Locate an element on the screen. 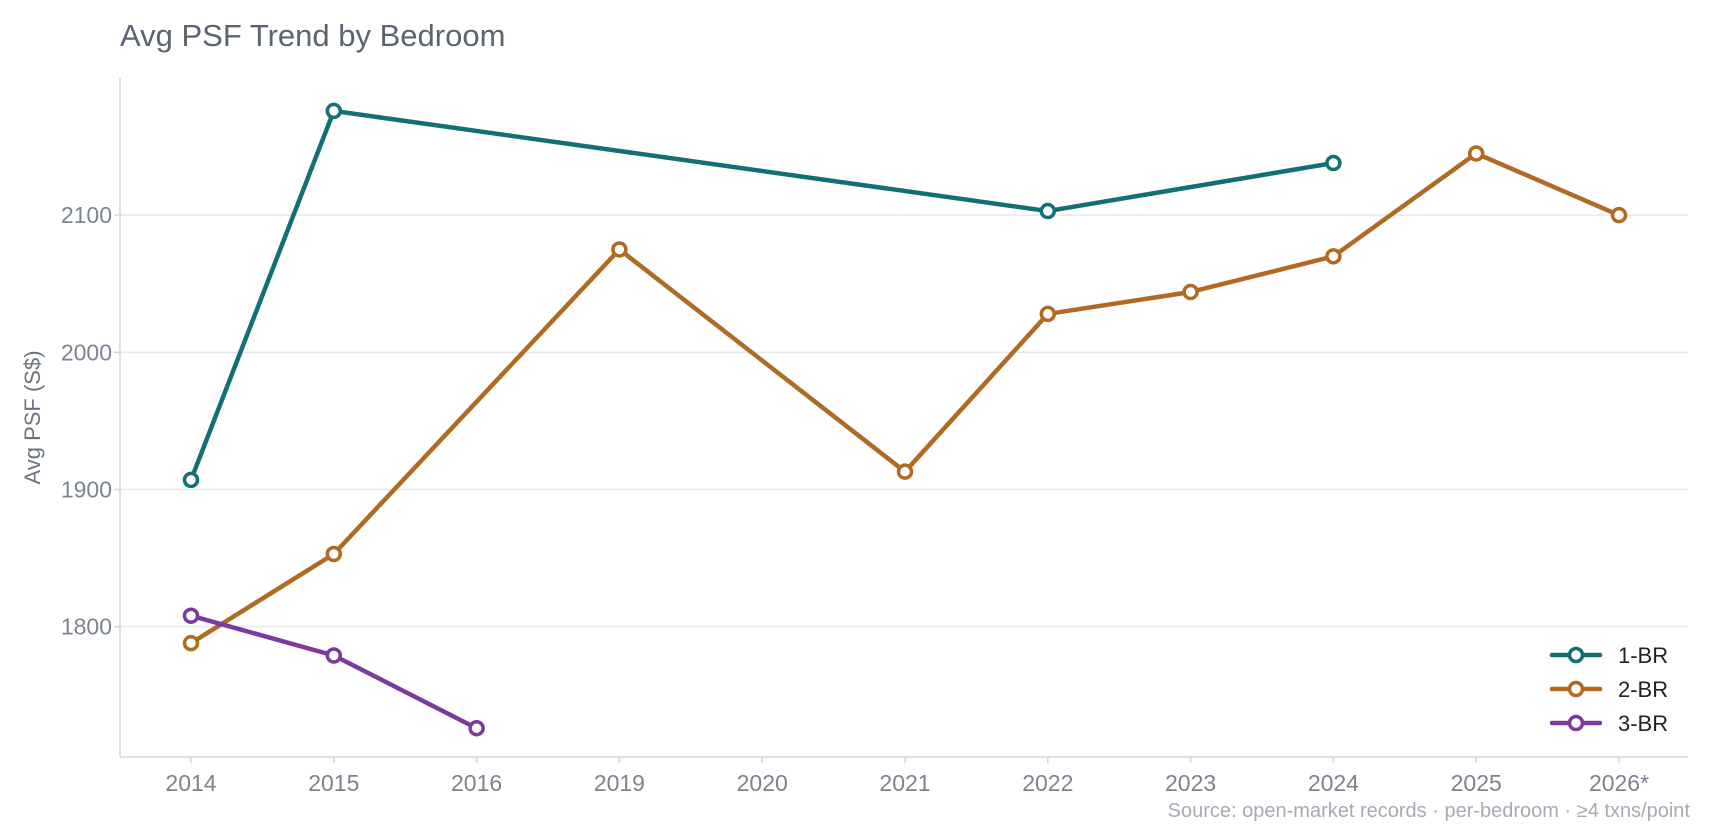  series-line is located at coordinates (333, 672).